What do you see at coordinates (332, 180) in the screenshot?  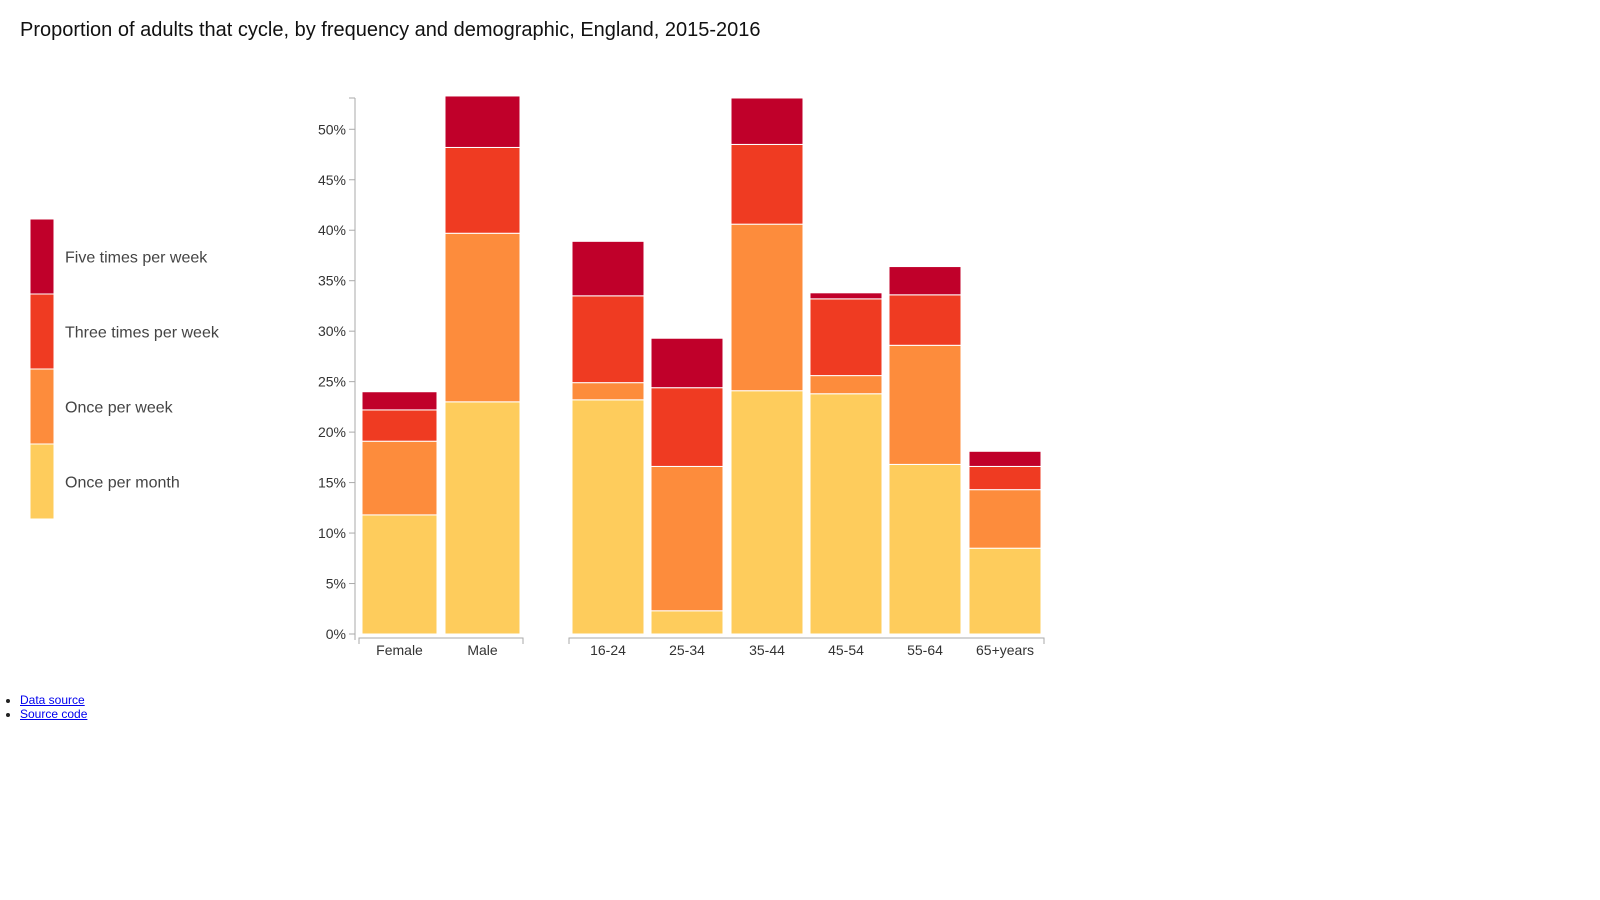 I see `y-tick-label: 45%` at bounding box center [332, 180].